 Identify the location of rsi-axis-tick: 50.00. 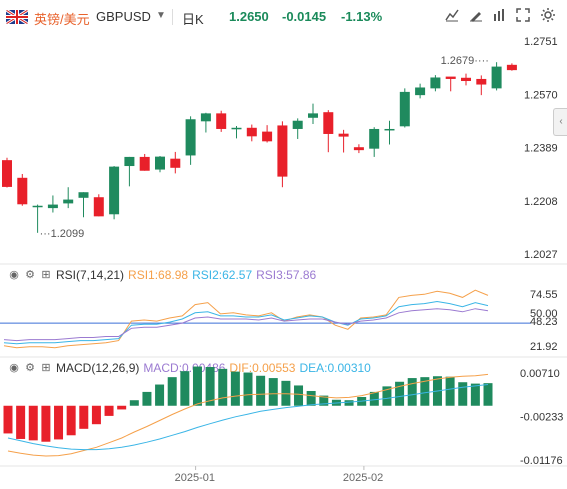
(544, 314).